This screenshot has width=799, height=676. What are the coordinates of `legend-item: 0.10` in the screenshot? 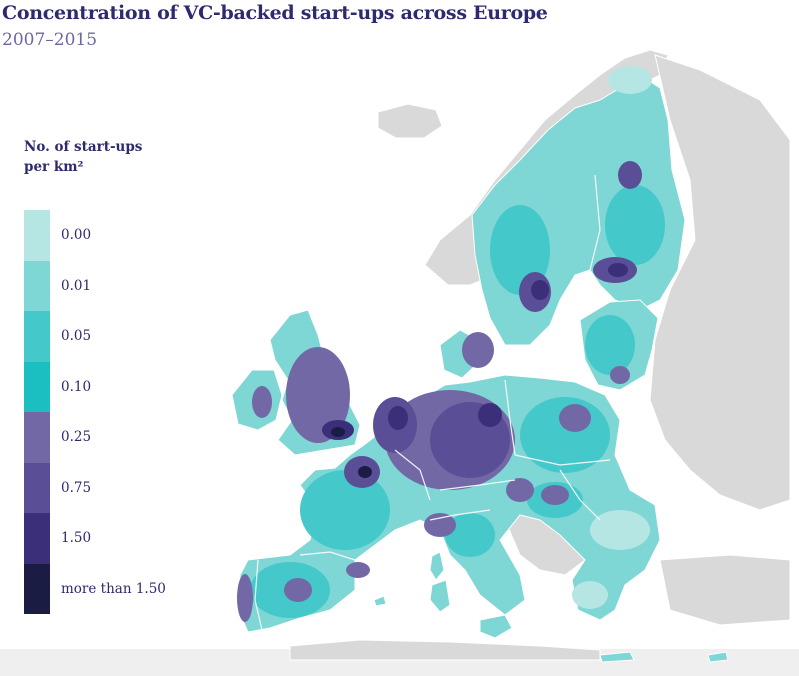 It's located at (124, 386).